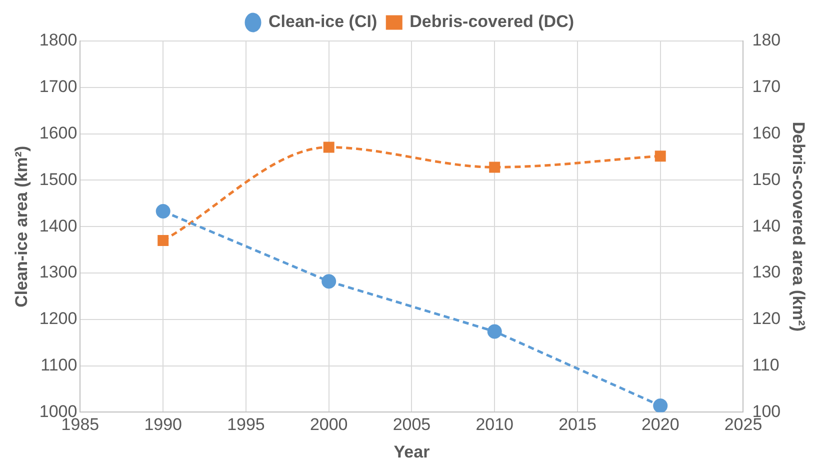 The height and width of the screenshot is (469, 820). What do you see at coordinates (58, 318) in the screenshot?
I see `y-tick-label: 1200` at bounding box center [58, 318].